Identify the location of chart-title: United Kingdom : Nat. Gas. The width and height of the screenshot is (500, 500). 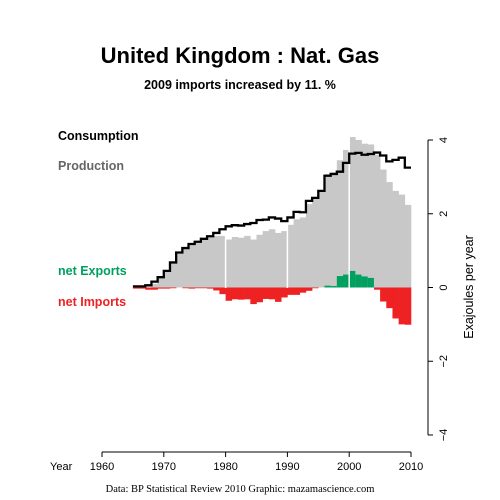
(240, 55).